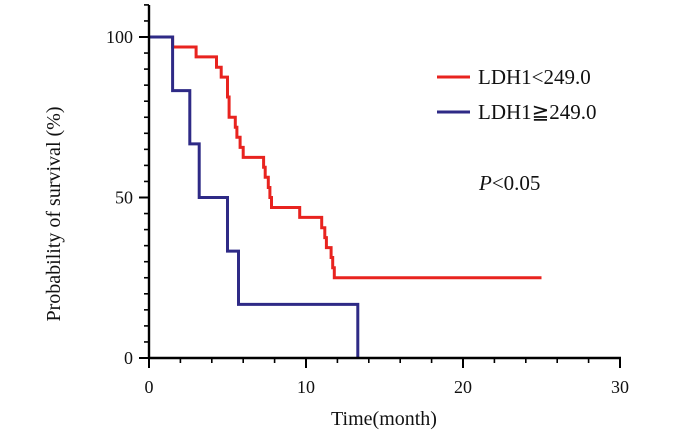  I want to click on legend: LDH1<249.0 LDH1≧249.0, so click(517, 94).